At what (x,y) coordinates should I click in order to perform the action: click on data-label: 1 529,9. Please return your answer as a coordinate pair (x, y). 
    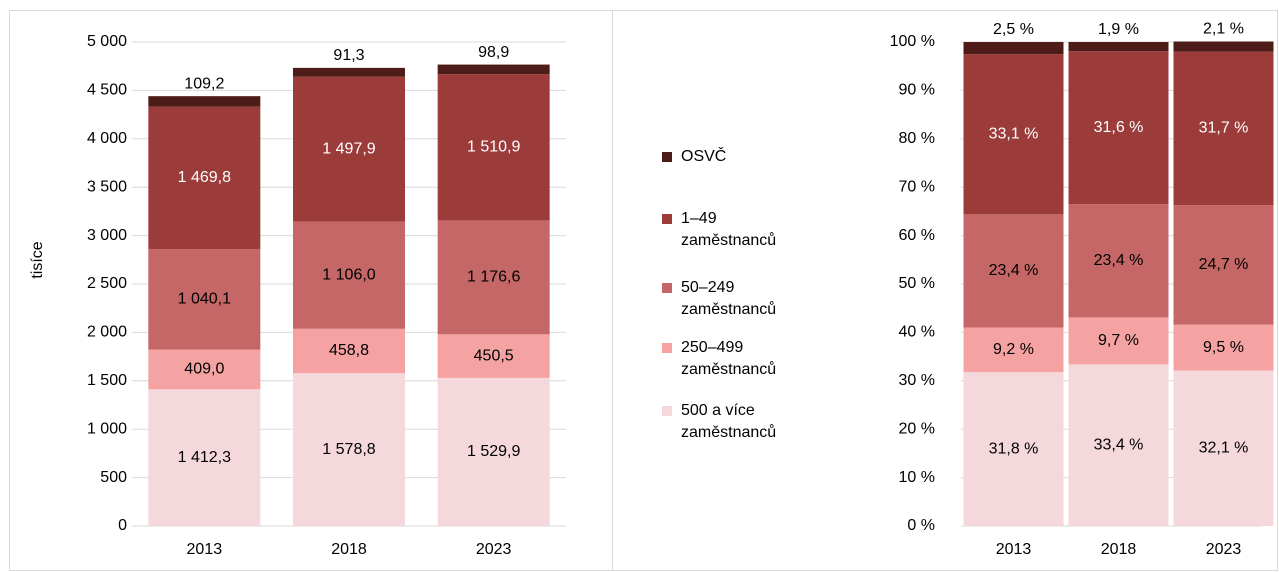
    Looking at the image, I should click on (493, 451).